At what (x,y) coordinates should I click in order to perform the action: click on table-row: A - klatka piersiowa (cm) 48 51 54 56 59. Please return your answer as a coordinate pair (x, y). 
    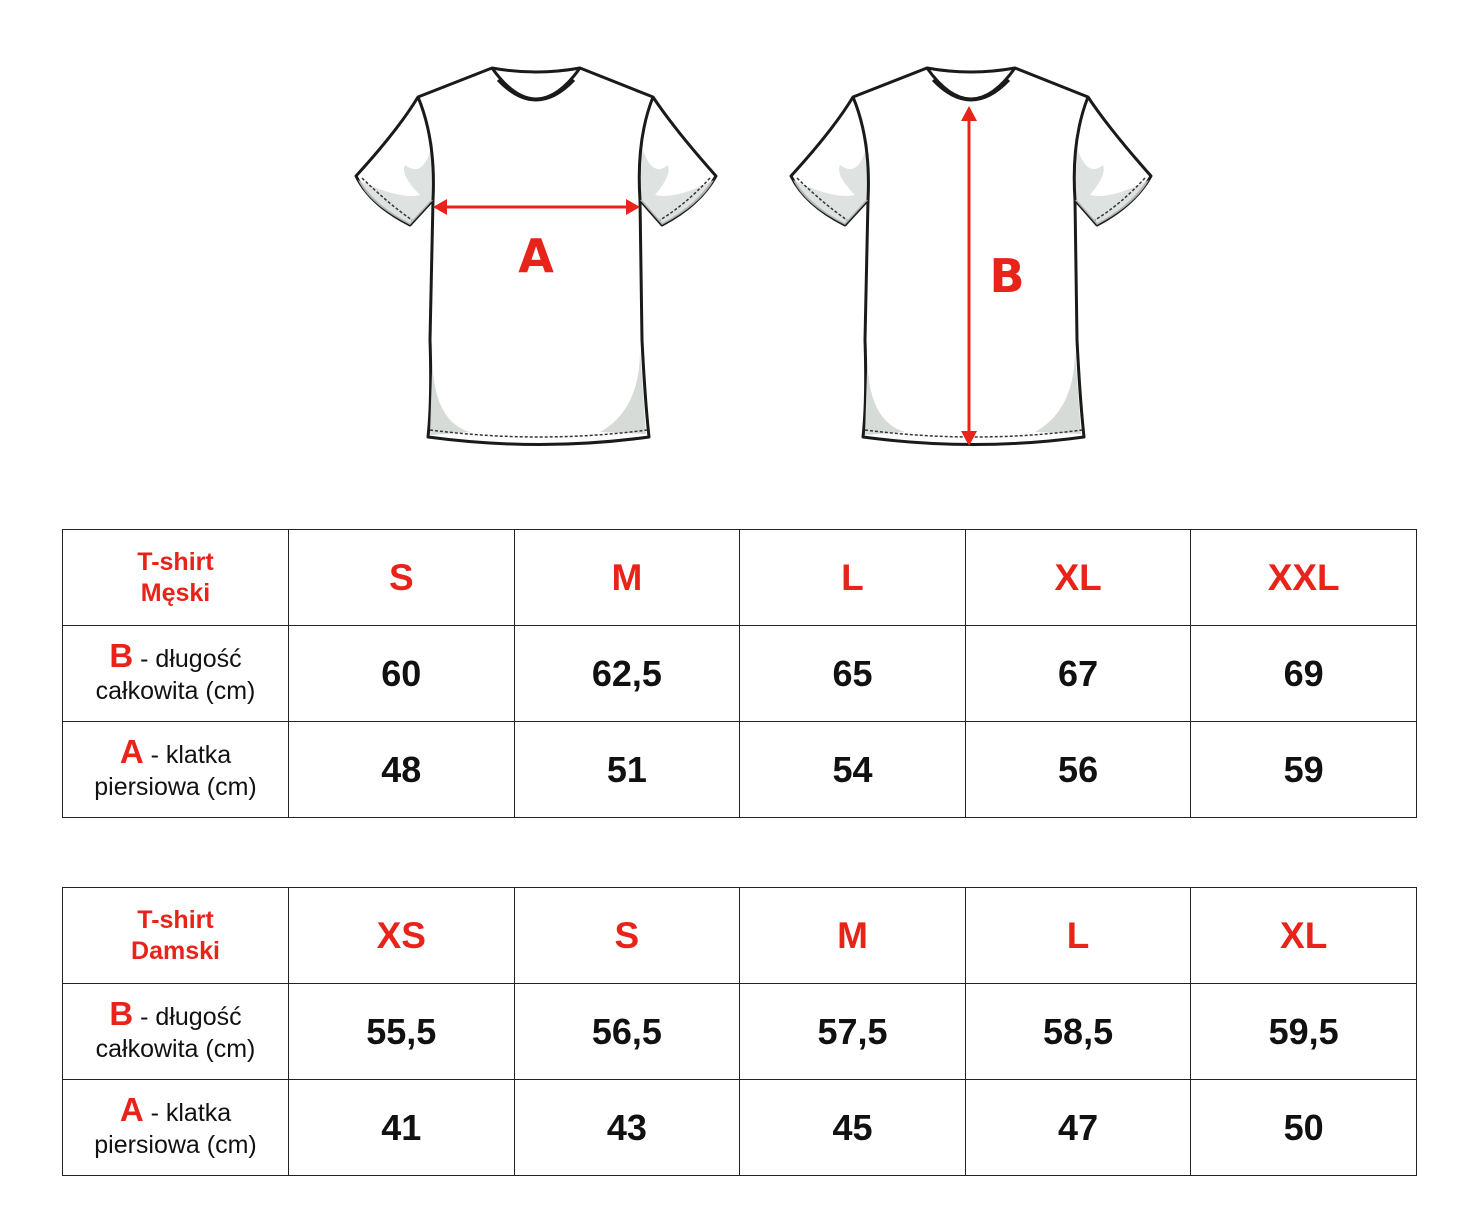
    Looking at the image, I should click on (739, 769).